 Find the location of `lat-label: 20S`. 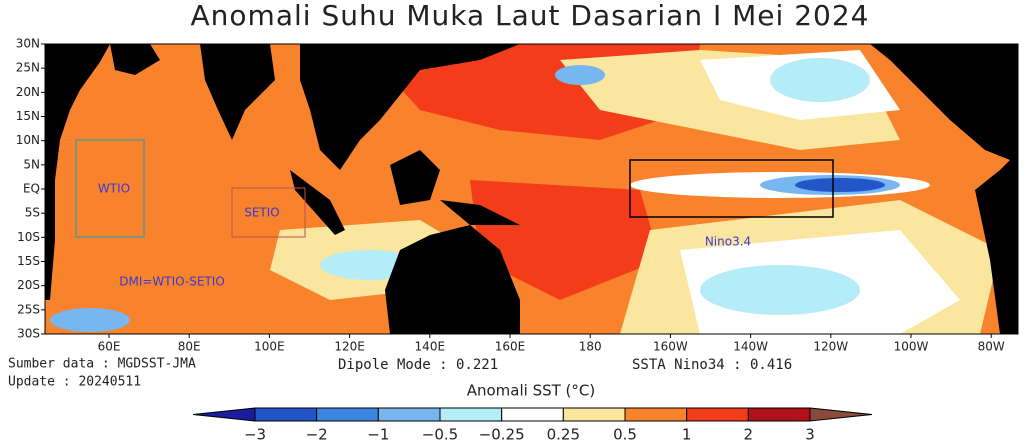

lat-label: 20S is located at coordinates (28, 285).